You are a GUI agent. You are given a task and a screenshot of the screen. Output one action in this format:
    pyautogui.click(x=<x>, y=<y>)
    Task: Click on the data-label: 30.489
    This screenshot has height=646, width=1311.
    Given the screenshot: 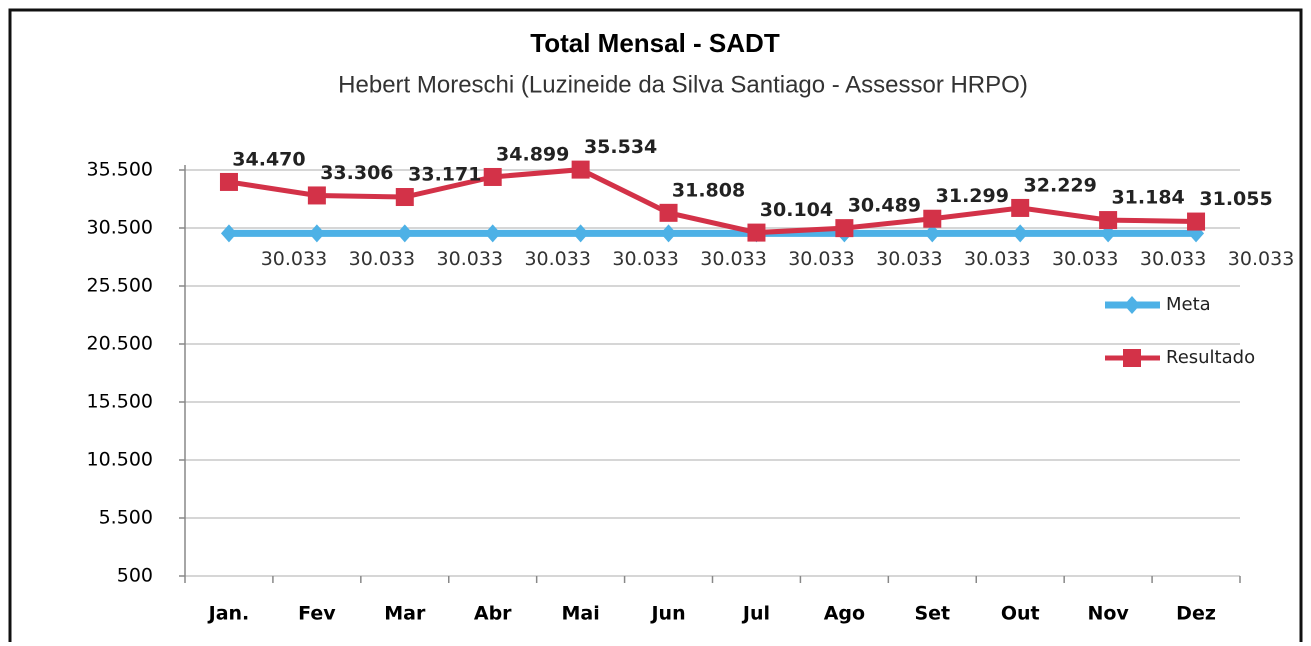 What is the action you would take?
    pyautogui.click(x=884, y=206)
    